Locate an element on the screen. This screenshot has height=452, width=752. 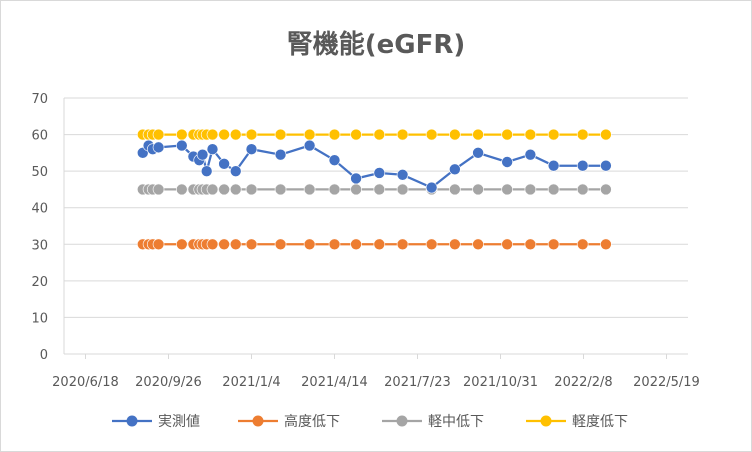
legend: 実測値 高度低下 軽中低下 軽度低下 is located at coordinates (370, 421).